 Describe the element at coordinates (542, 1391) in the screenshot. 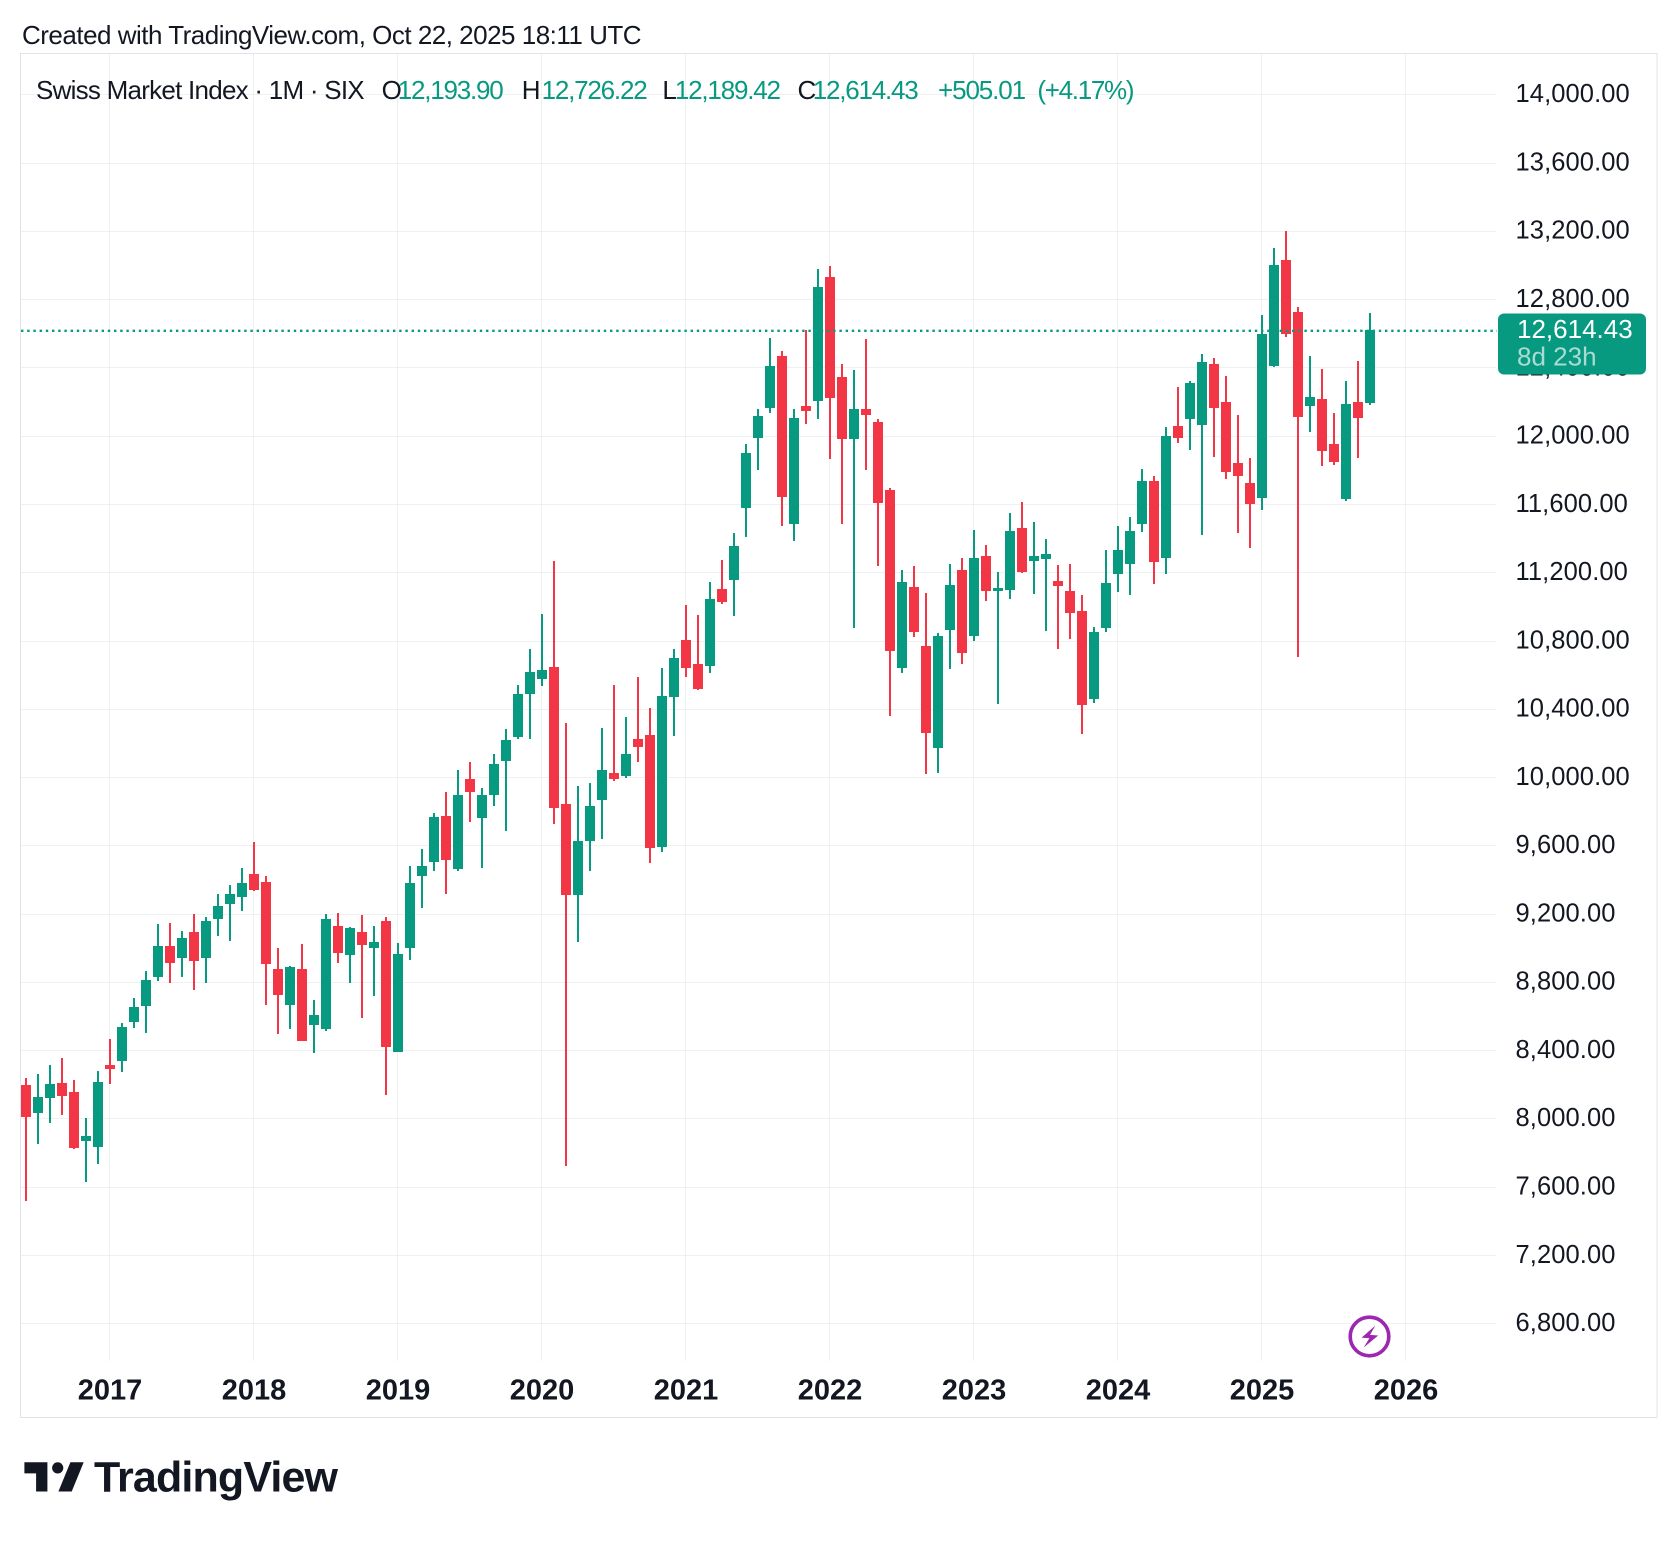

I see `svg-text: 2020` at that location.